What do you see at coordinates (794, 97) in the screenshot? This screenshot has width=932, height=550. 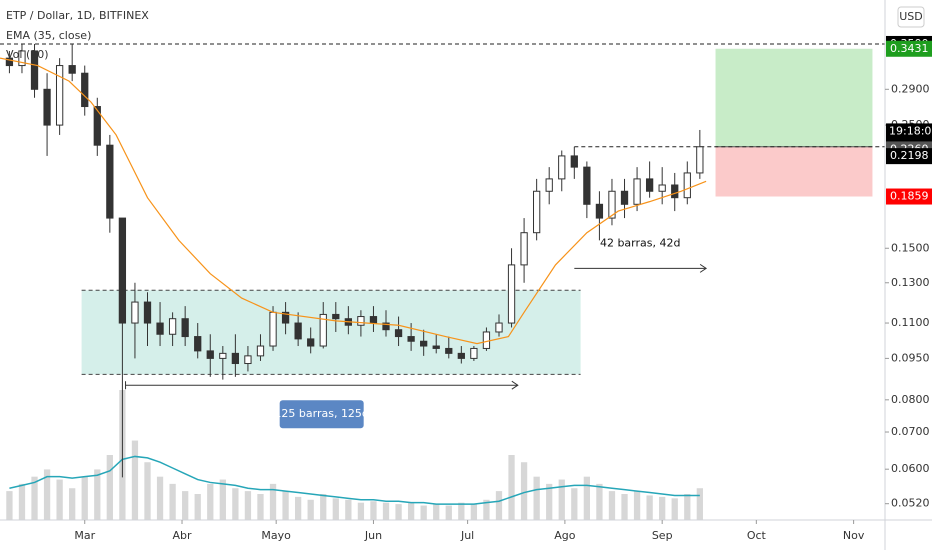 I see `target-zone` at bounding box center [794, 97].